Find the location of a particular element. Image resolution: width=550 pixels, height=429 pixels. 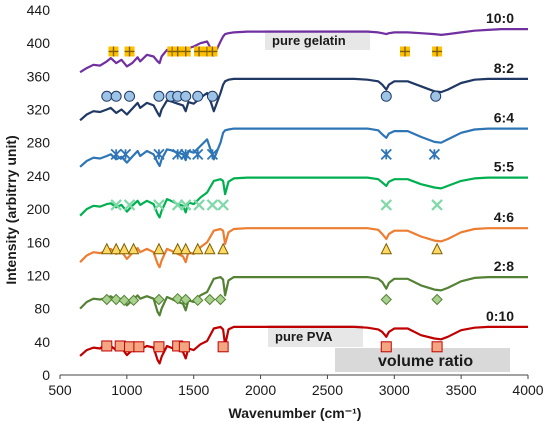

y-tick-label: 440 is located at coordinates (39, 10).